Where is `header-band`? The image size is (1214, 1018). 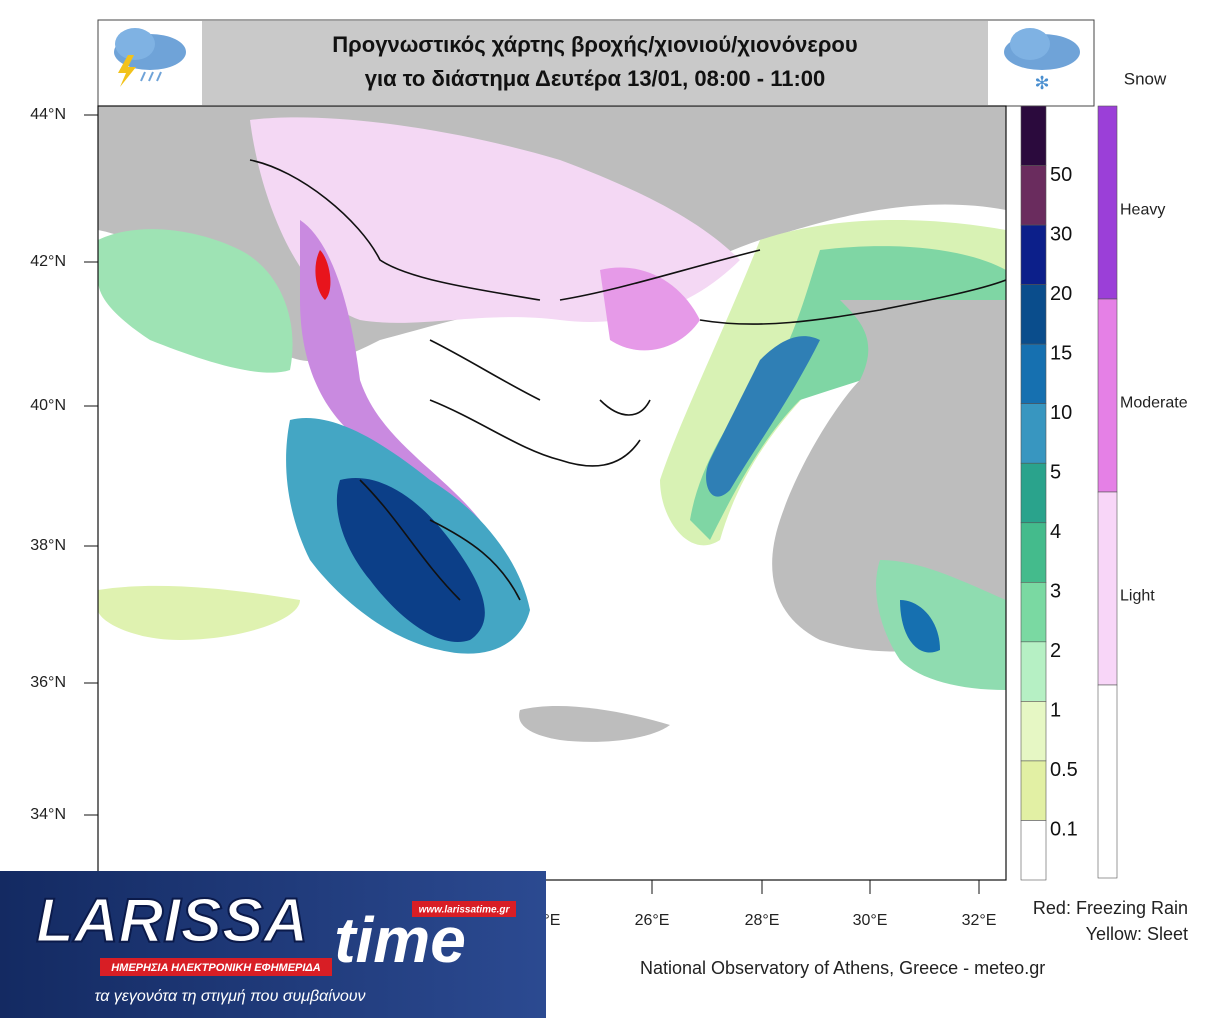 header-band is located at coordinates (595, 63).